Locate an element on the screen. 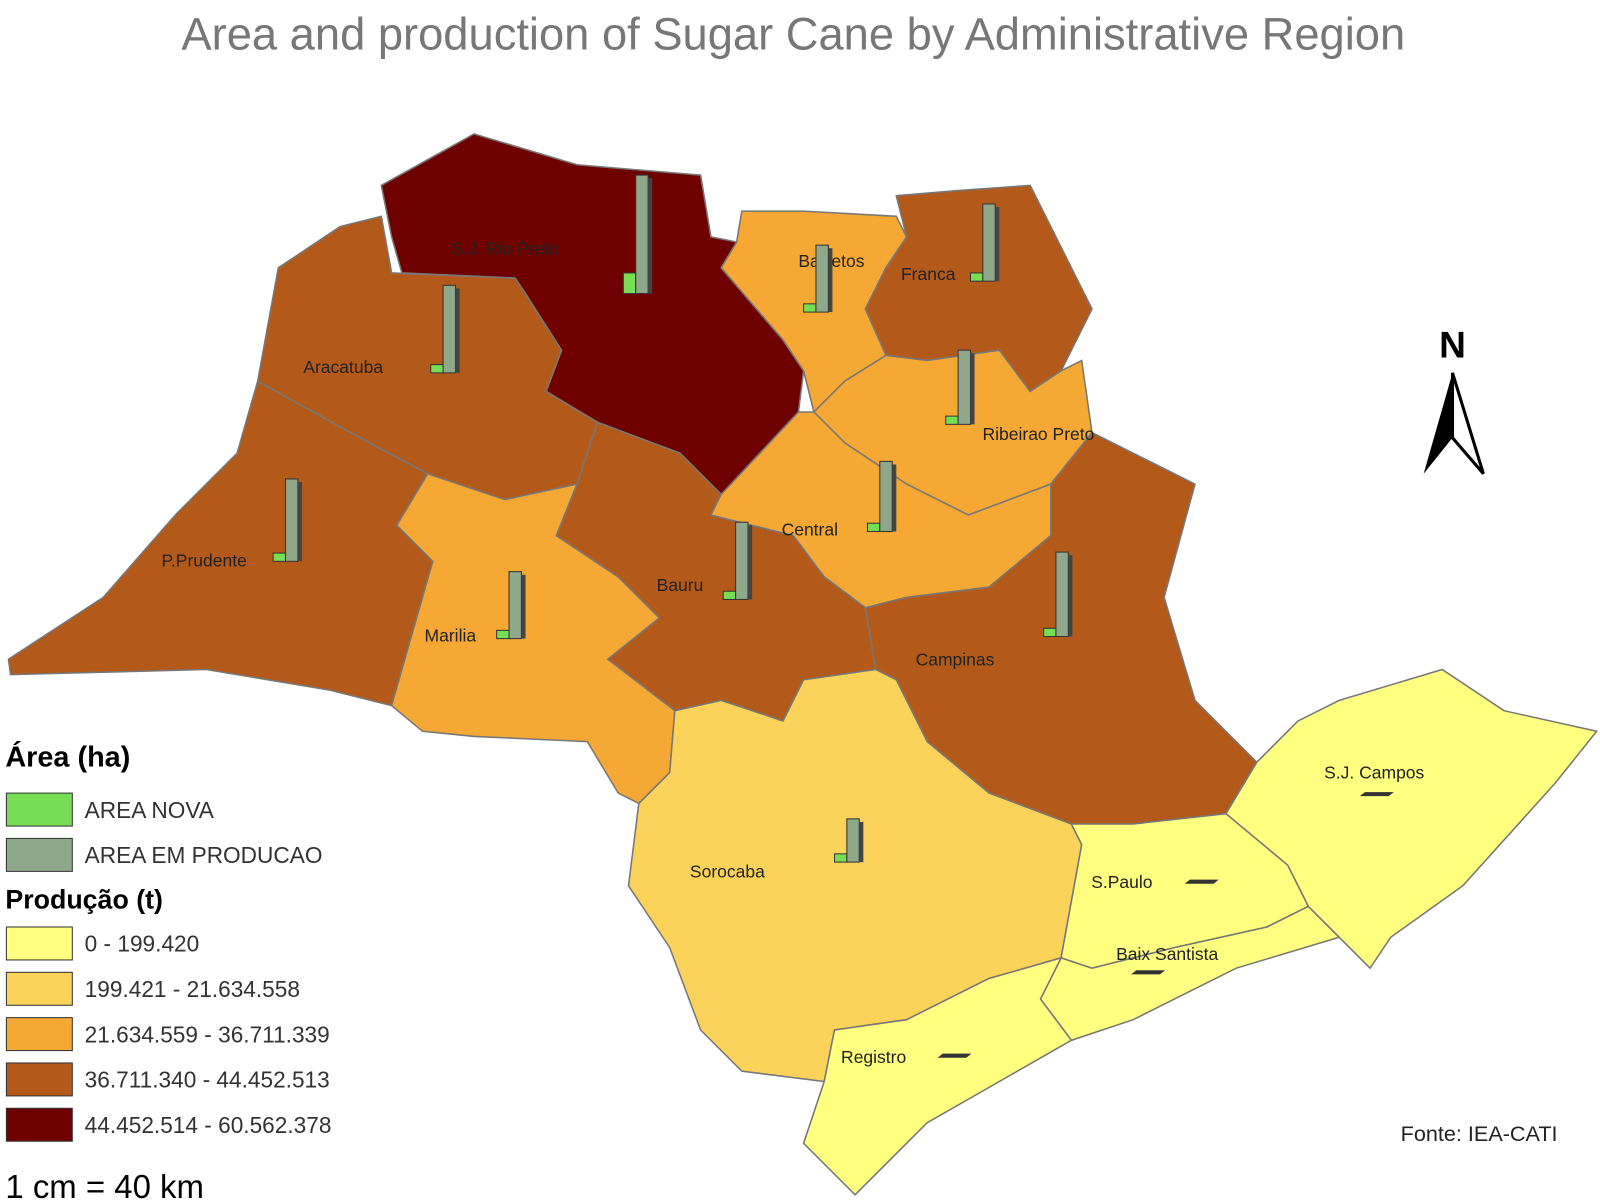 The image size is (1600, 1202). region-label: Registro is located at coordinates (873, 1057).